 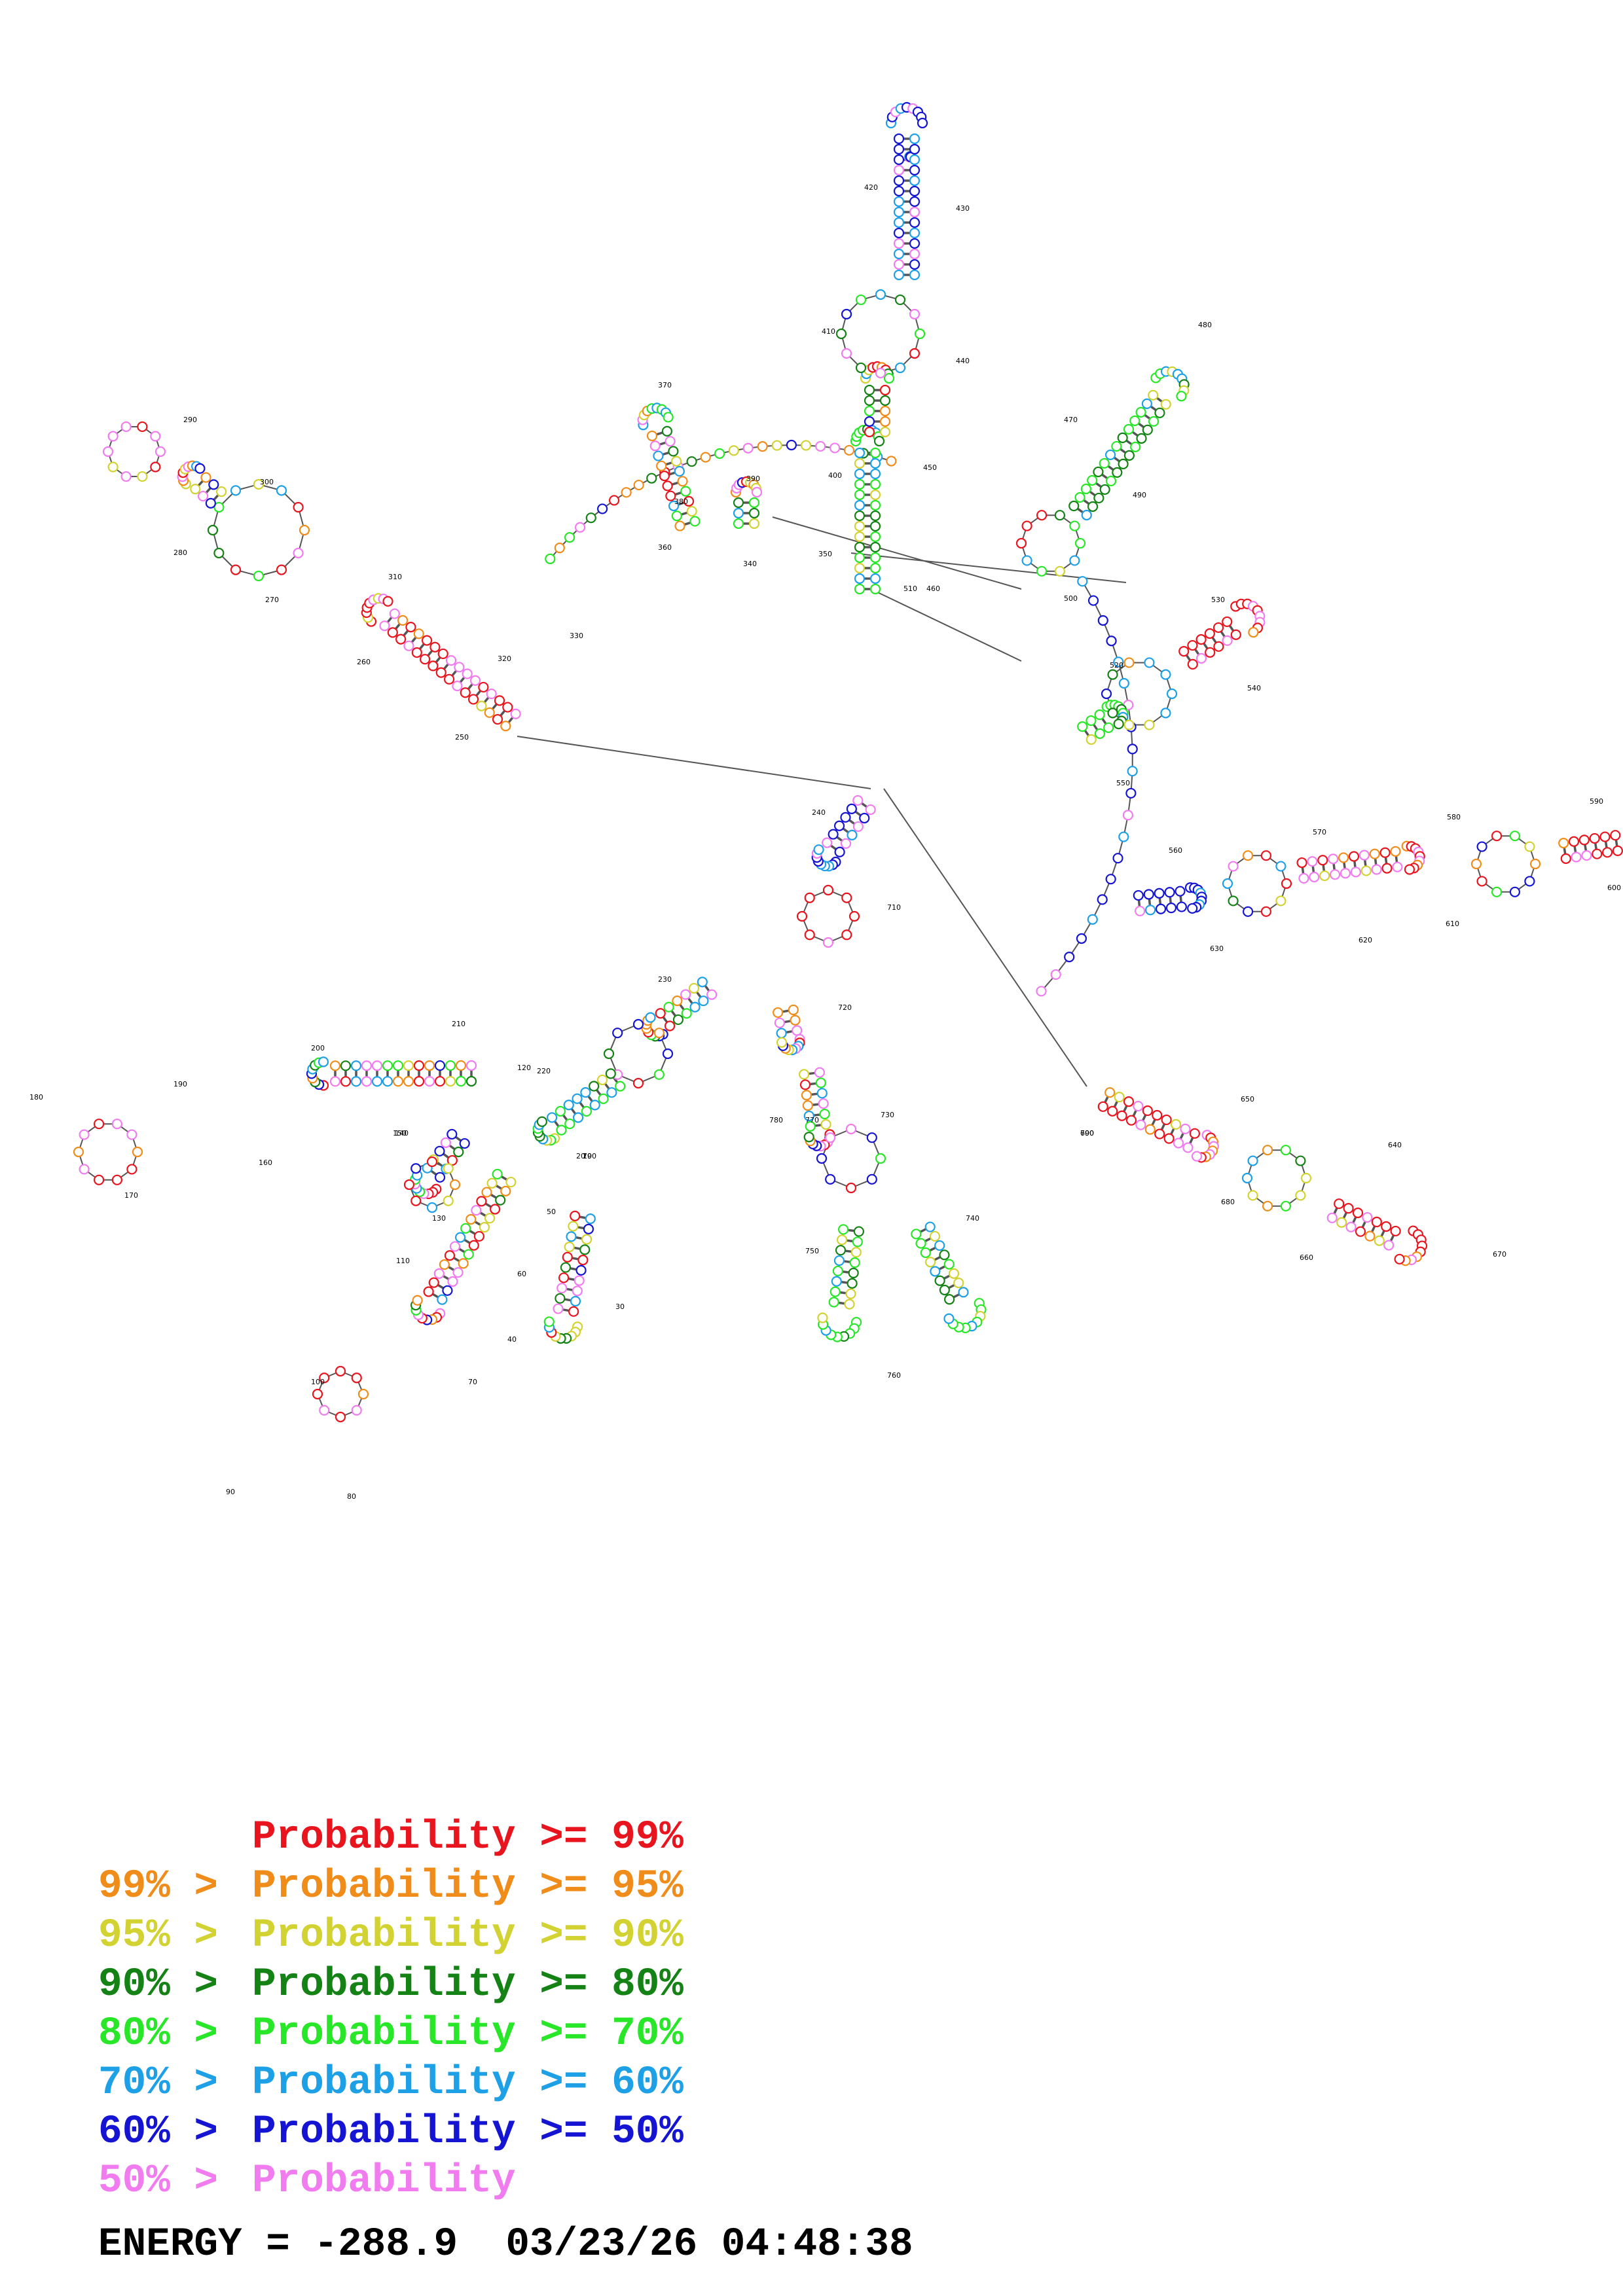 I want to click on position-label: 420, so click(x=871, y=187).